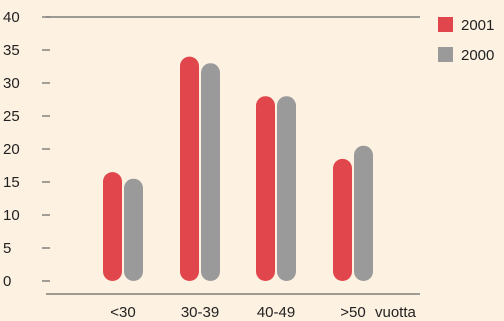 Image resolution: width=504 pixels, height=321 pixels. What do you see at coordinates (352, 312) in the screenshot?
I see `x-tick-label: >50` at bounding box center [352, 312].